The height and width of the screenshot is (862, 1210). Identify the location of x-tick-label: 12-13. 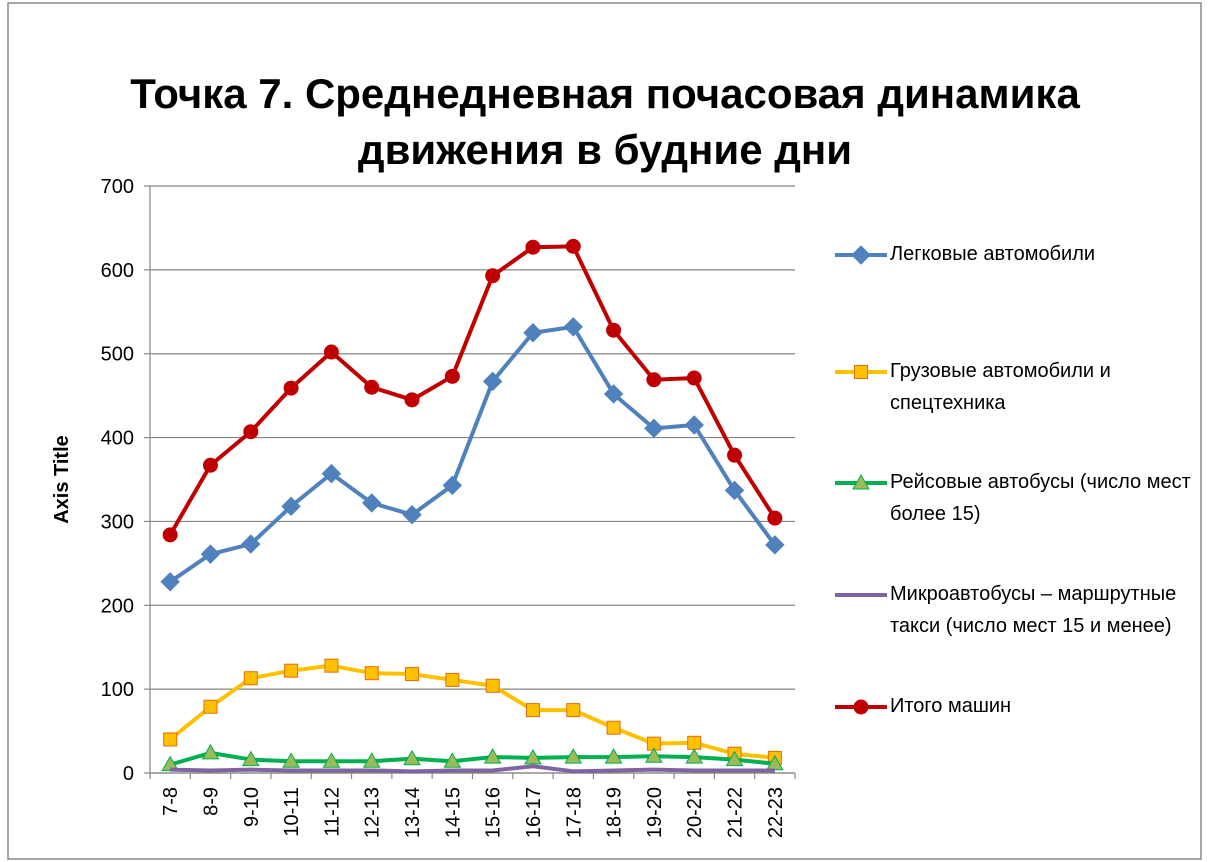
(373, 812).